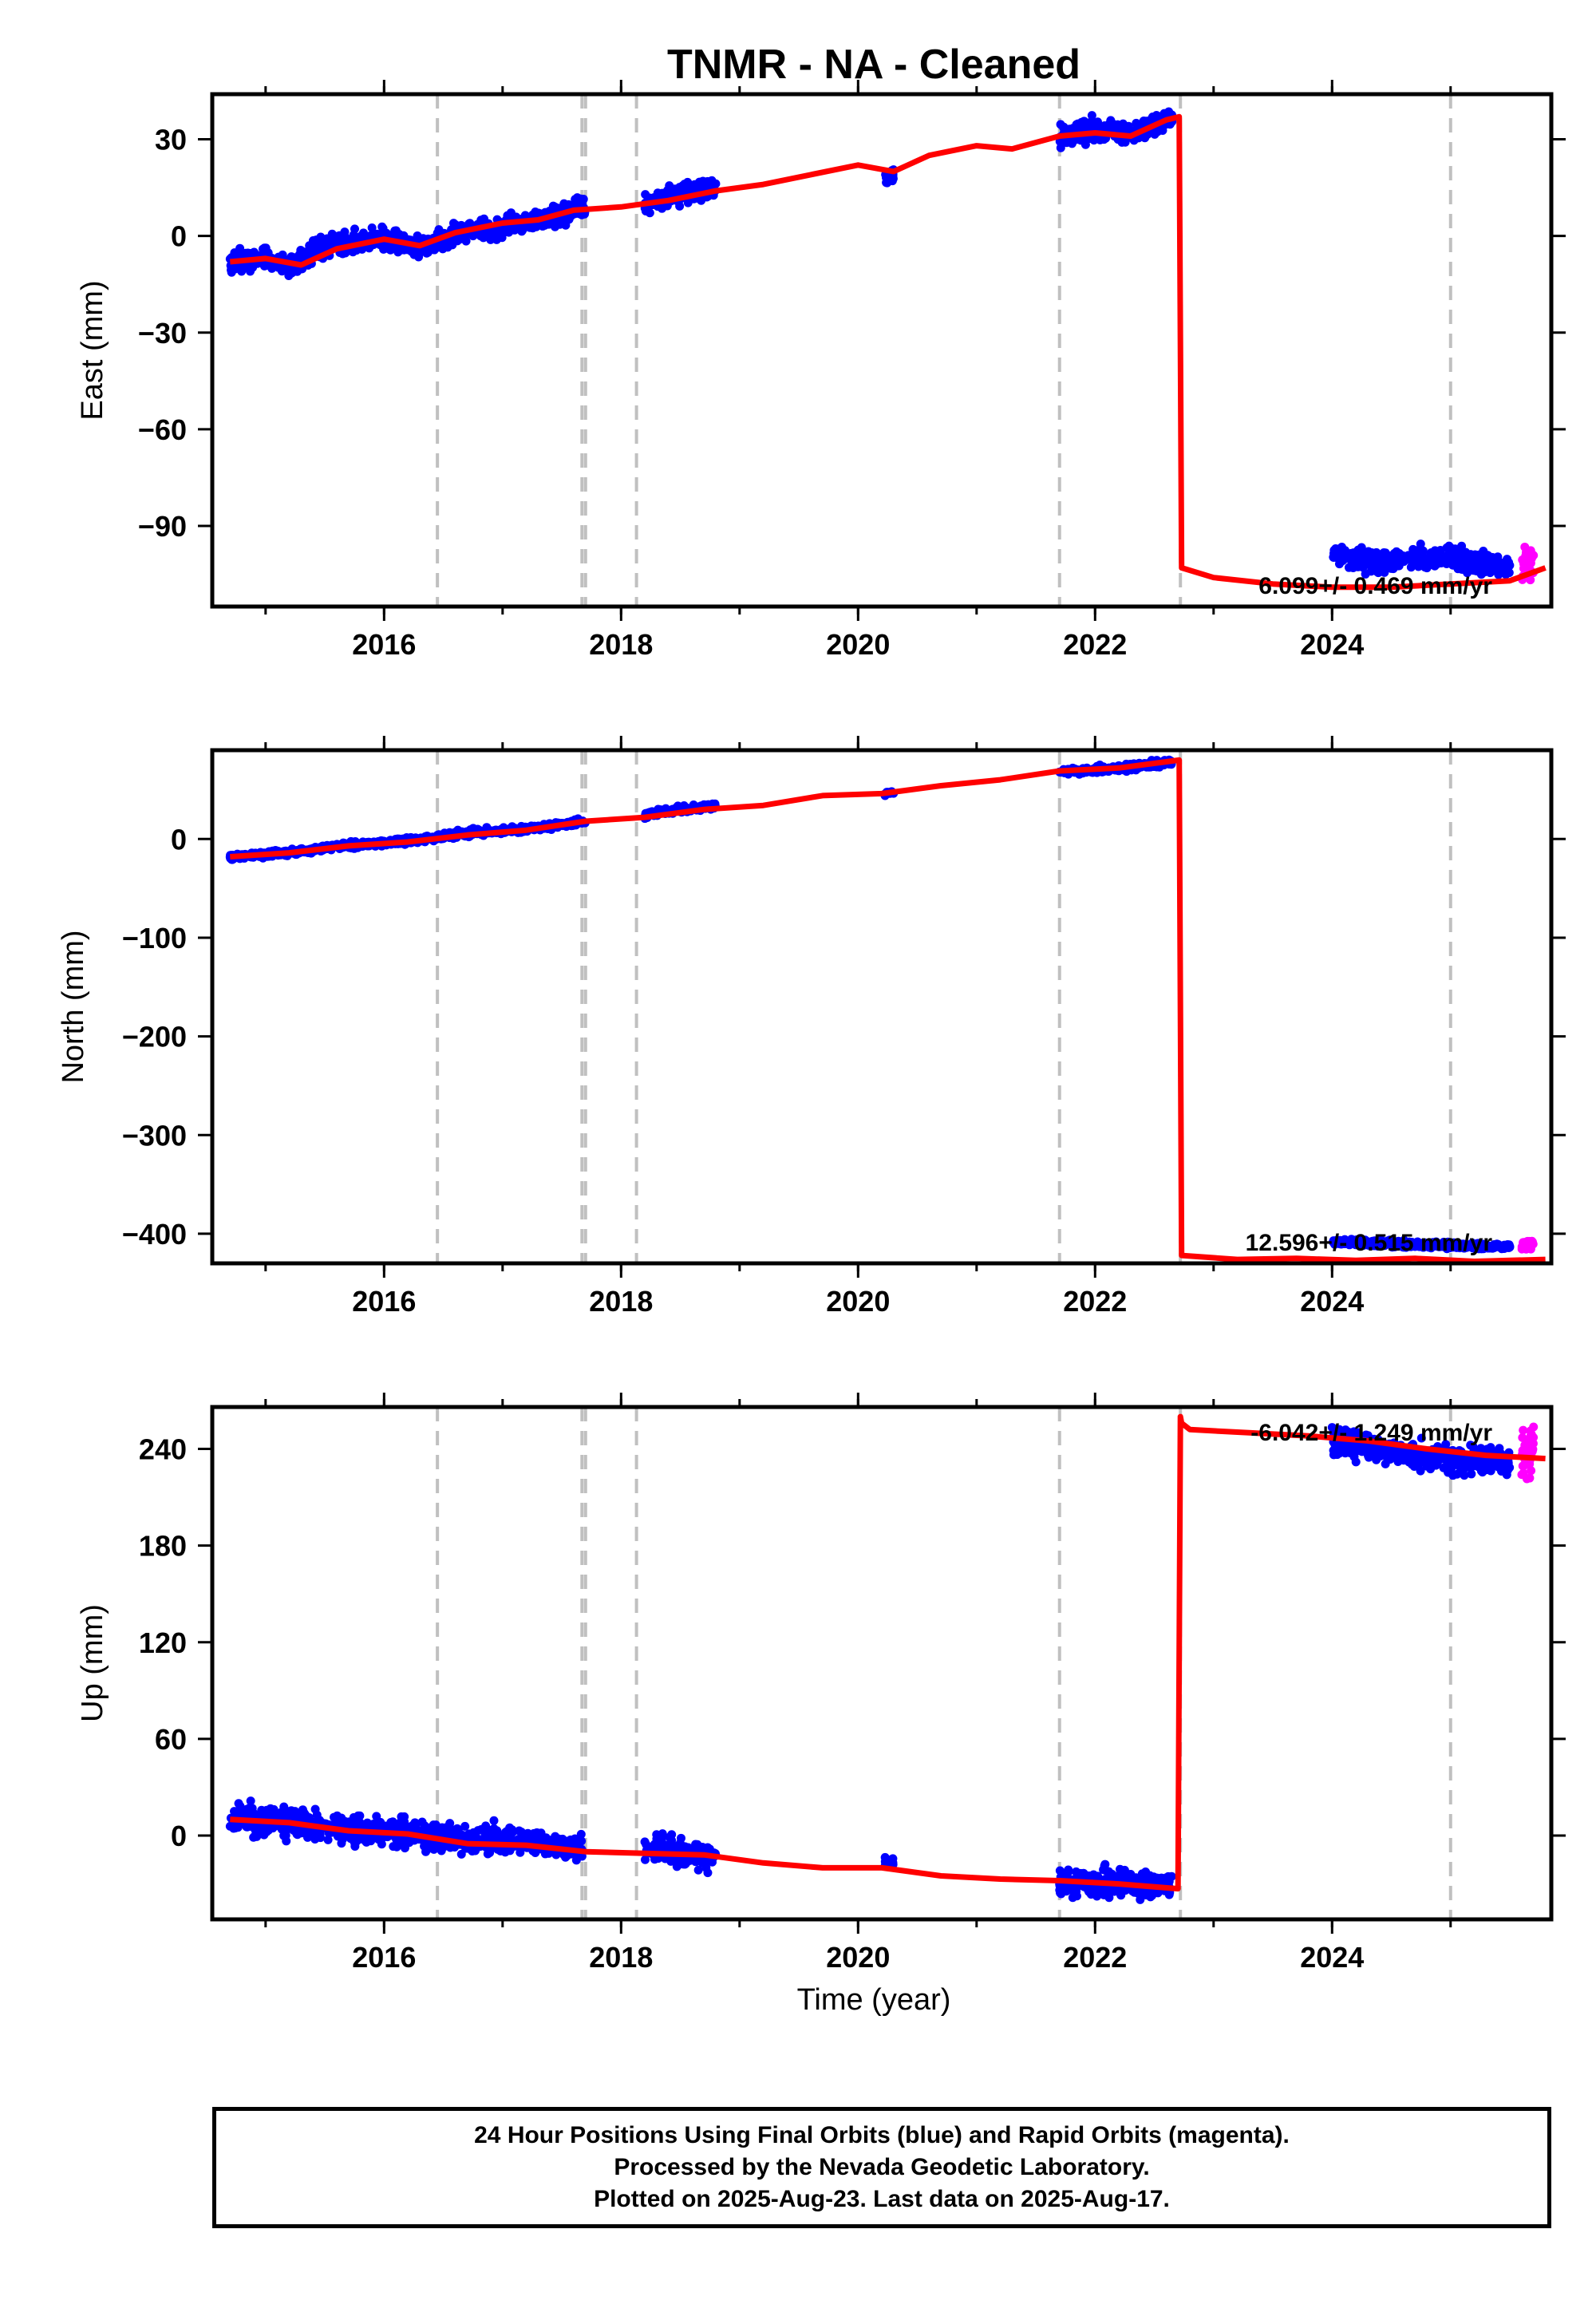  What do you see at coordinates (154, 1234) in the screenshot?
I see `y-tick-label: −400` at bounding box center [154, 1234].